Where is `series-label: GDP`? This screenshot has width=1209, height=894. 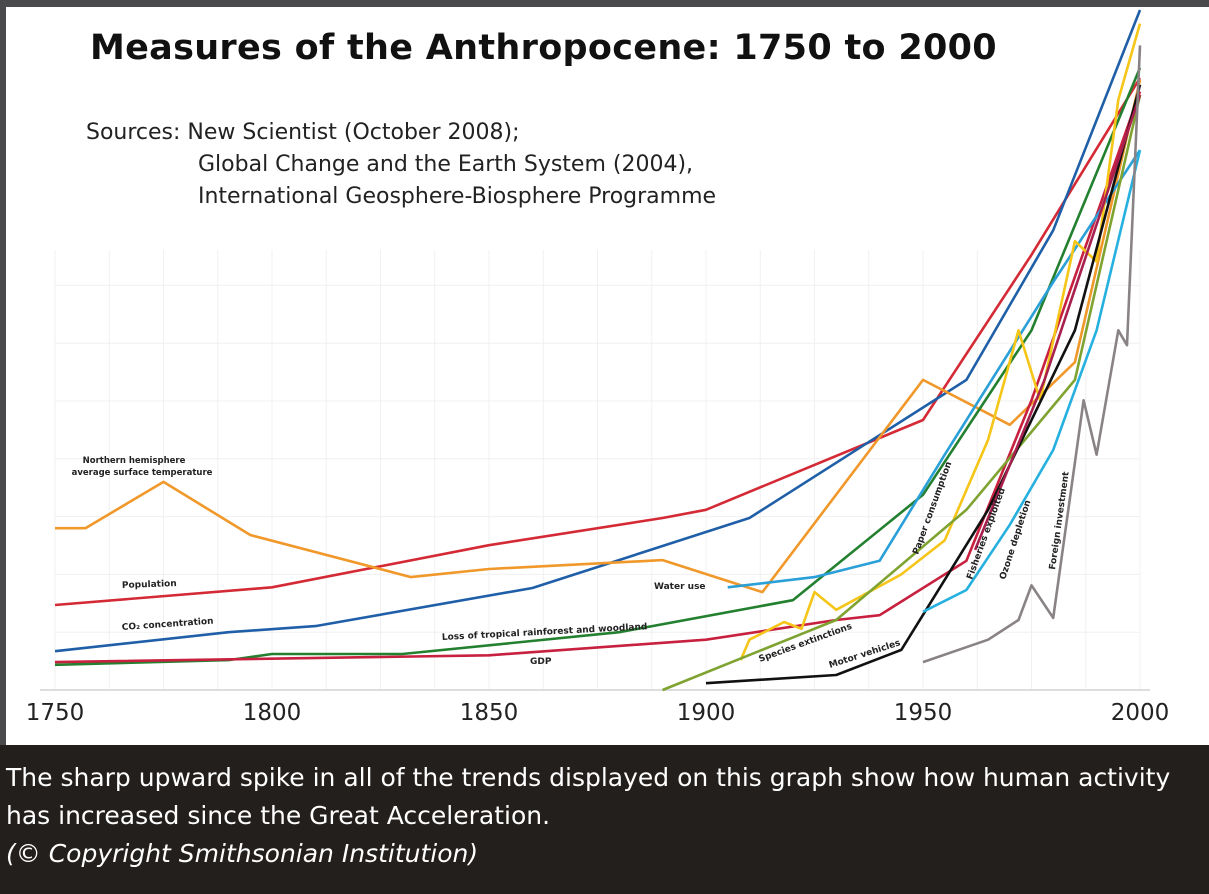
series-label: GDP is located at coordinates (541, 662).